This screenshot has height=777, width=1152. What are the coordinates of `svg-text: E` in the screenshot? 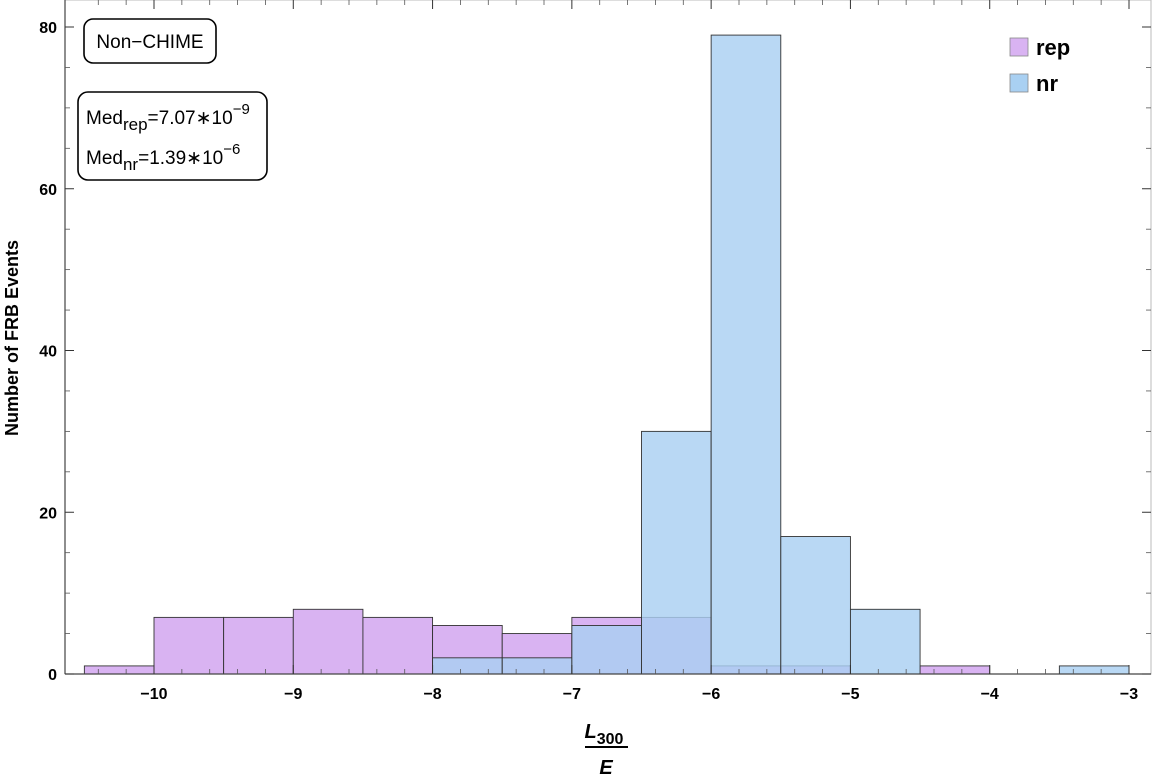 It's located at (606, 767).